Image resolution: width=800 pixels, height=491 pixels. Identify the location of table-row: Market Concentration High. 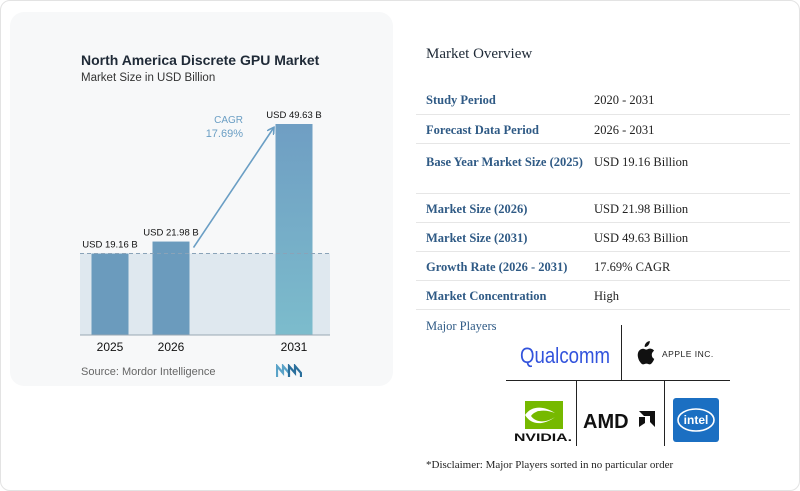
(603, 294).